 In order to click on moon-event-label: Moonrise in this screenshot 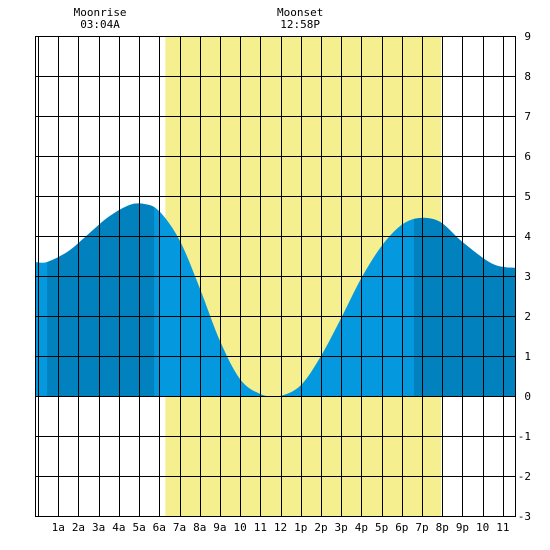, I will do `click(100, 12)`.